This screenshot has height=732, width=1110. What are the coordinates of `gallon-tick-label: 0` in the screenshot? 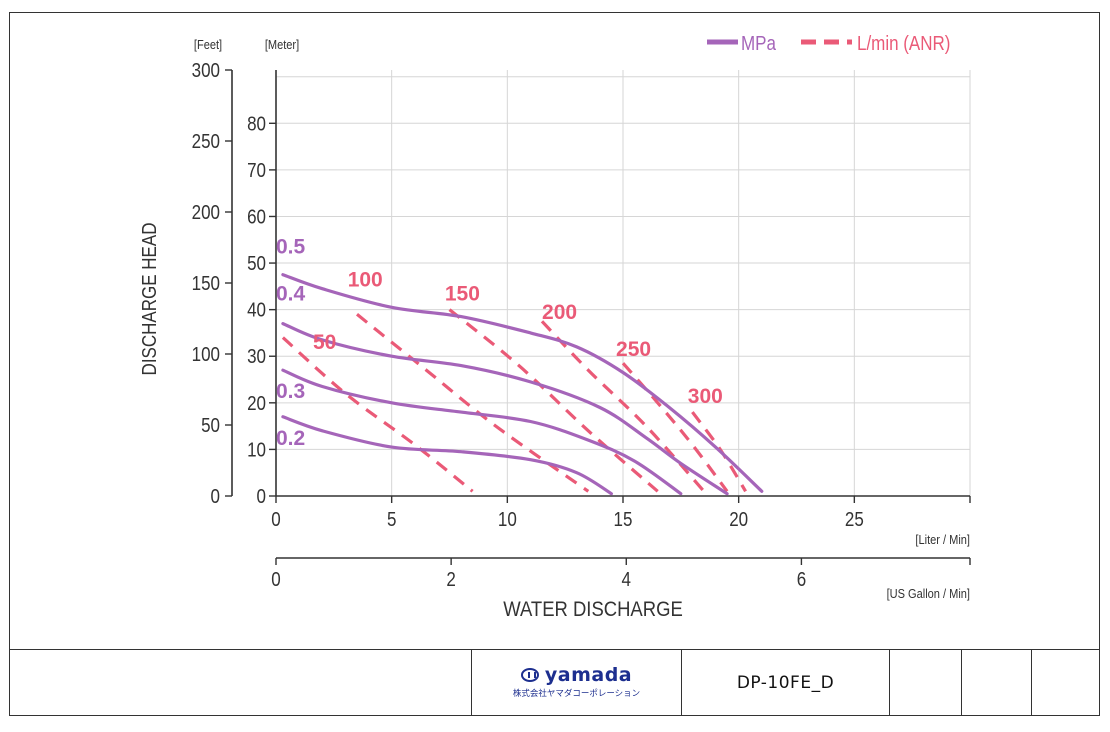 It's located at (275, 579).